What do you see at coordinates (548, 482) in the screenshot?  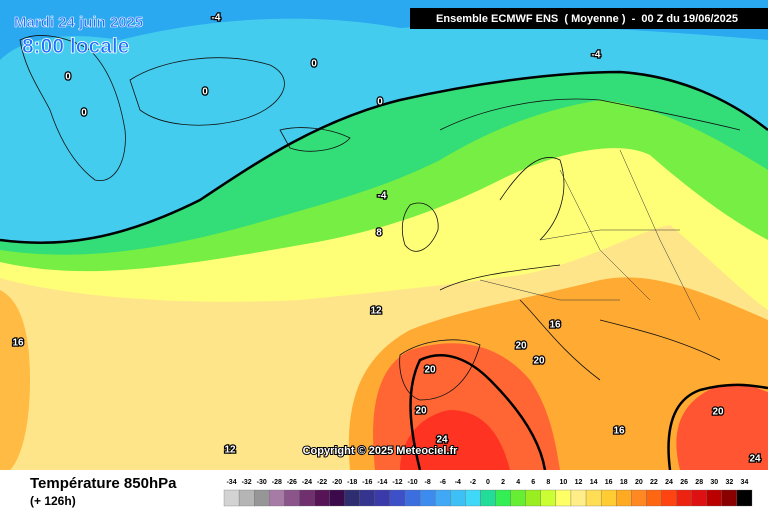 I see `legend-label: 8` at bounding box center [548, 482].